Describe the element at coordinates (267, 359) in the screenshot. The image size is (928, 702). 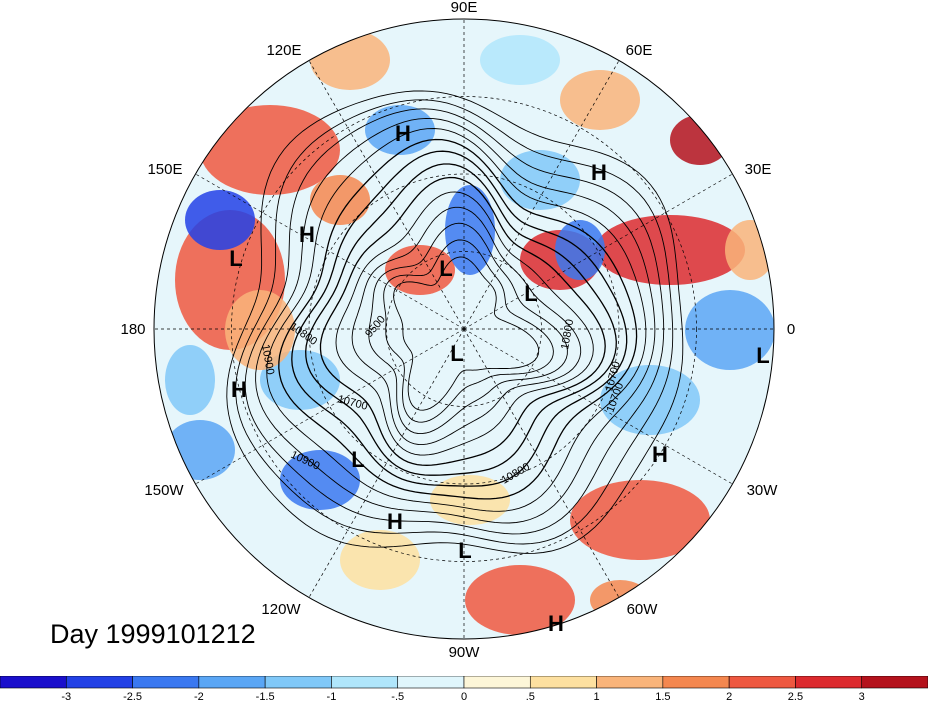
I see `contour-label: 10900` at that location.